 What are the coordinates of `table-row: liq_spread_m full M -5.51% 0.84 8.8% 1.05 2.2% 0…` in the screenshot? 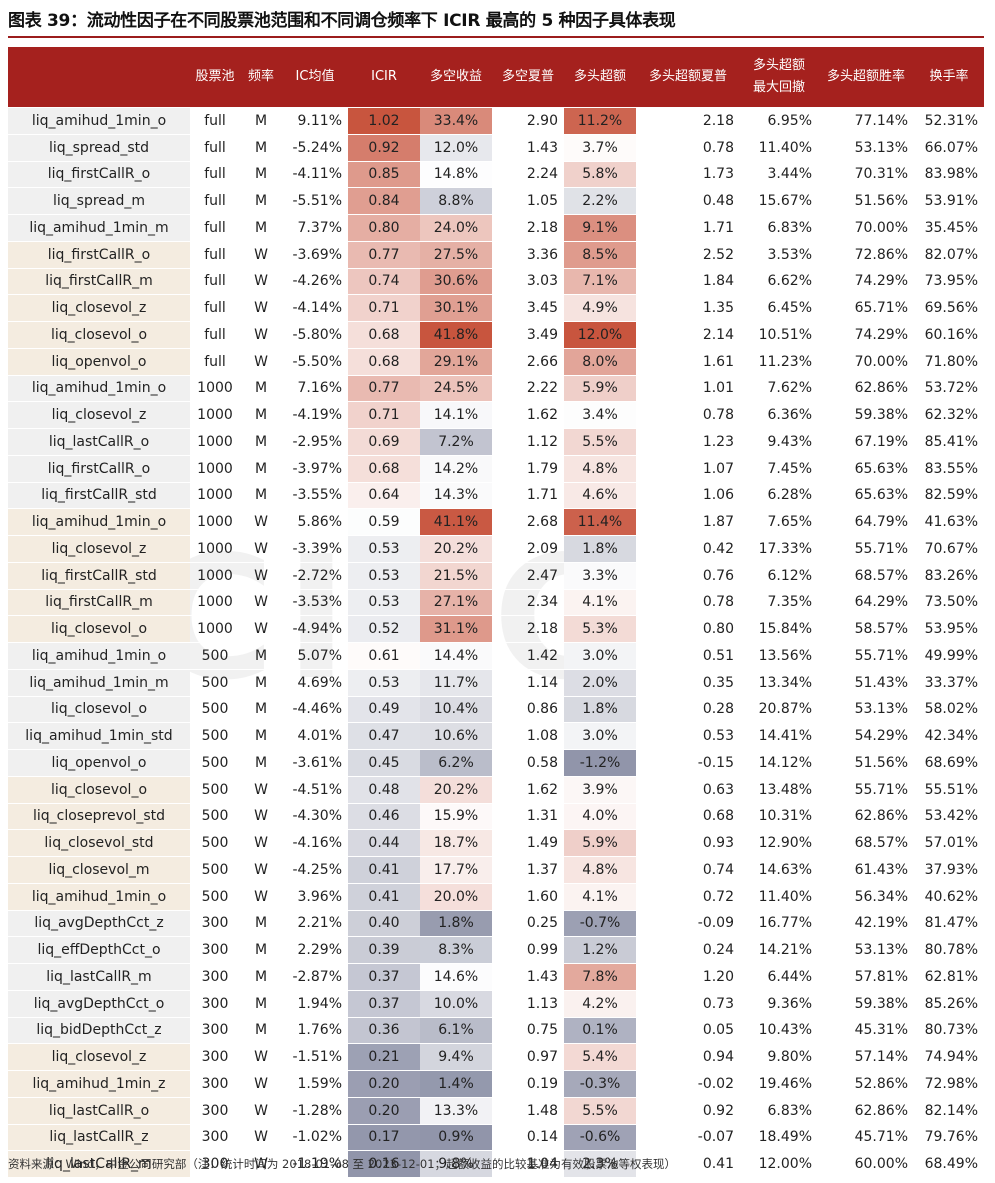 It's located at (496, 201).